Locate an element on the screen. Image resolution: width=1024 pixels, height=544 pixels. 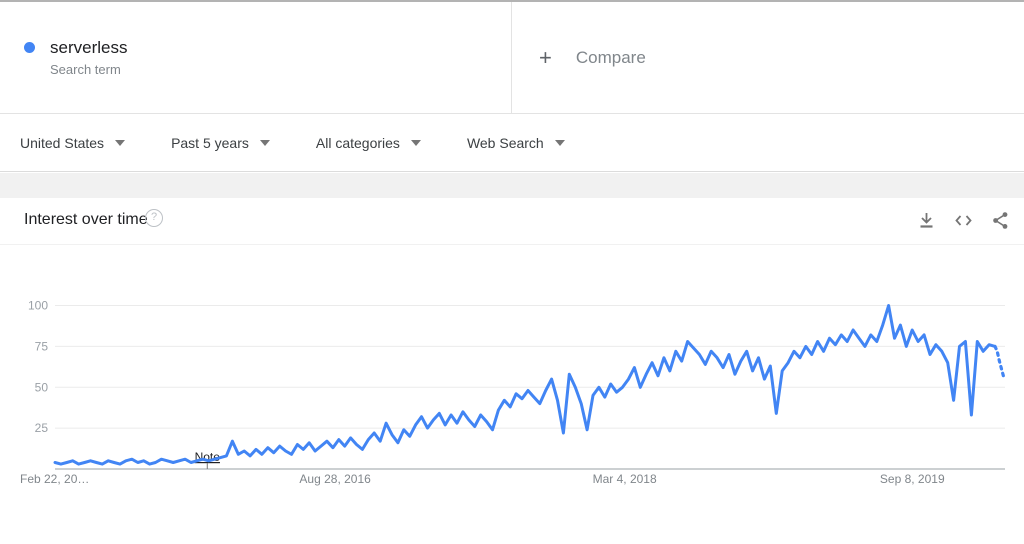
widget-title: Interest over time is located at coordinates (86, 219).